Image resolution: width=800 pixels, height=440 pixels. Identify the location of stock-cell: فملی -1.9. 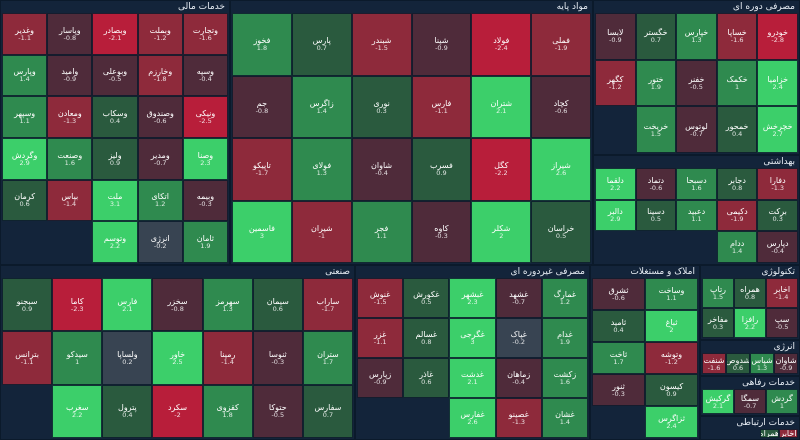
(561, 44).